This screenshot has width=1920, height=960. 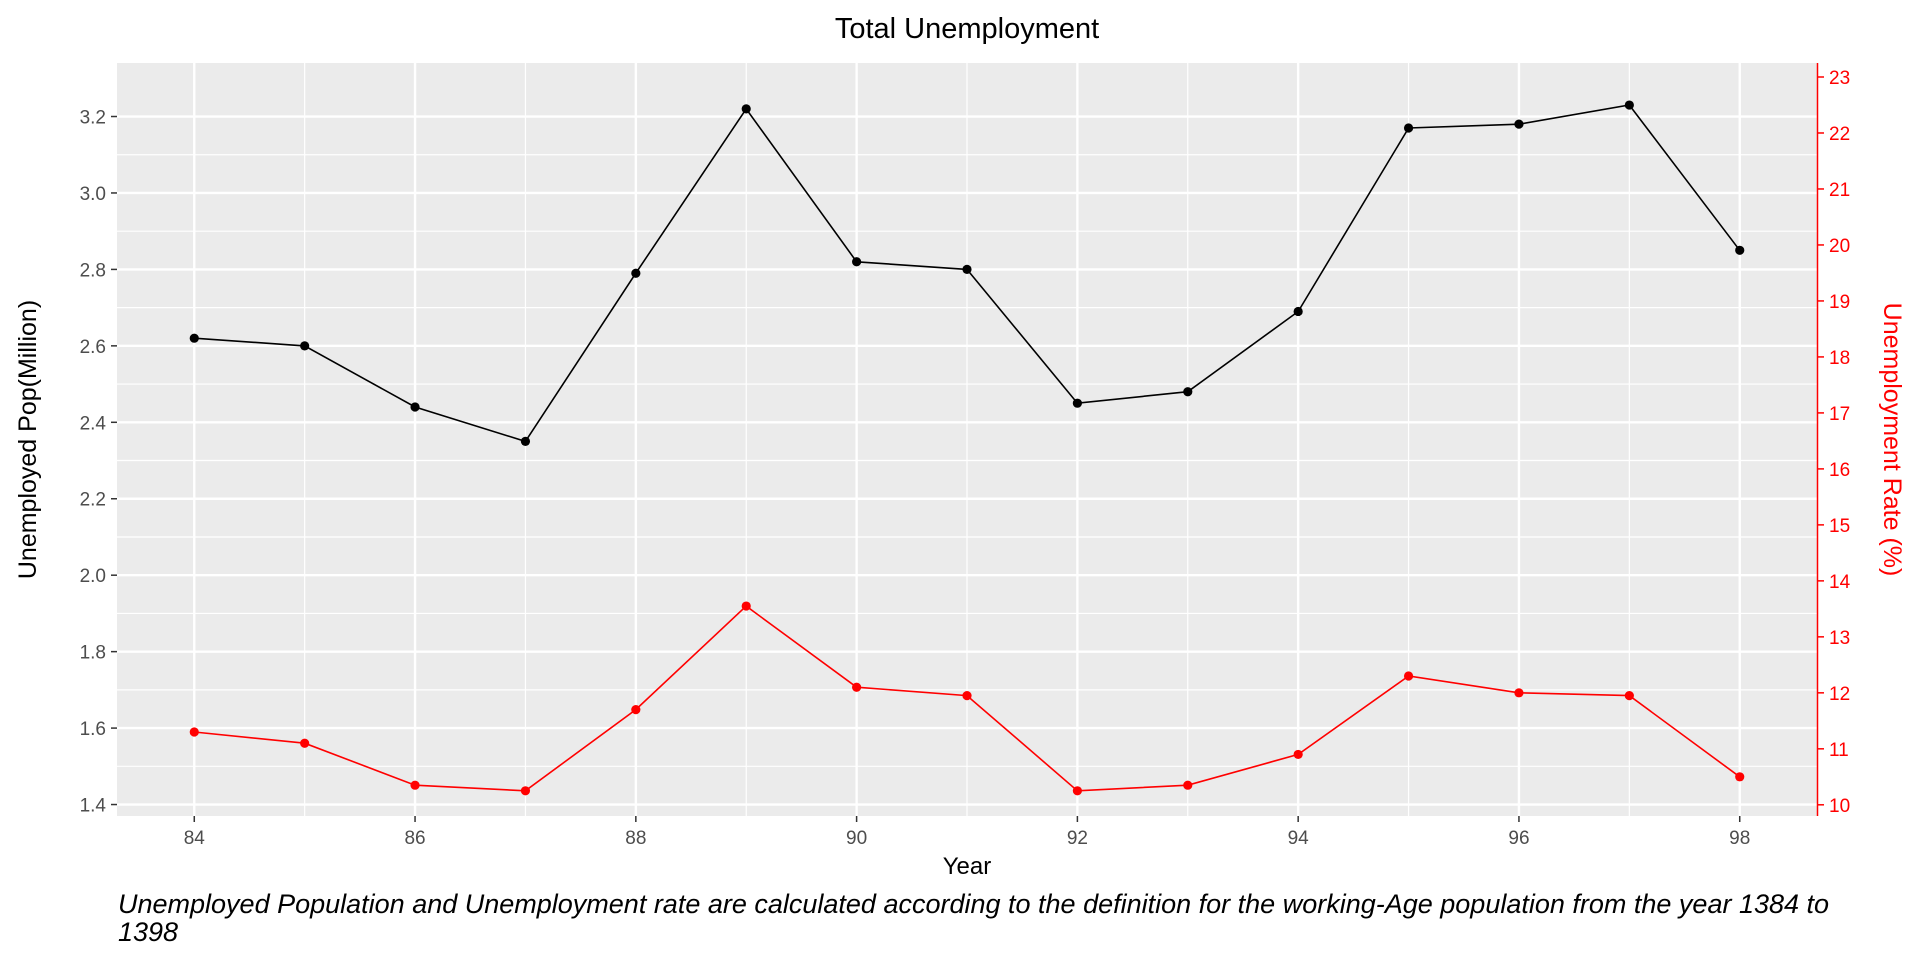 I want to click on y2-tick-label: 13, so click(x=1839, y=638).